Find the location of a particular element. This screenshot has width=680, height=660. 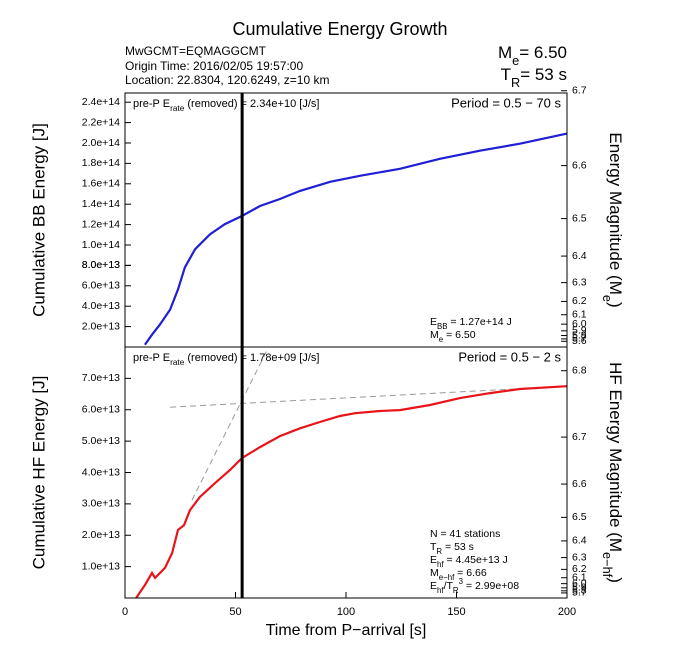

text-run: N = 41 stations is located at coordinates (465, 534).